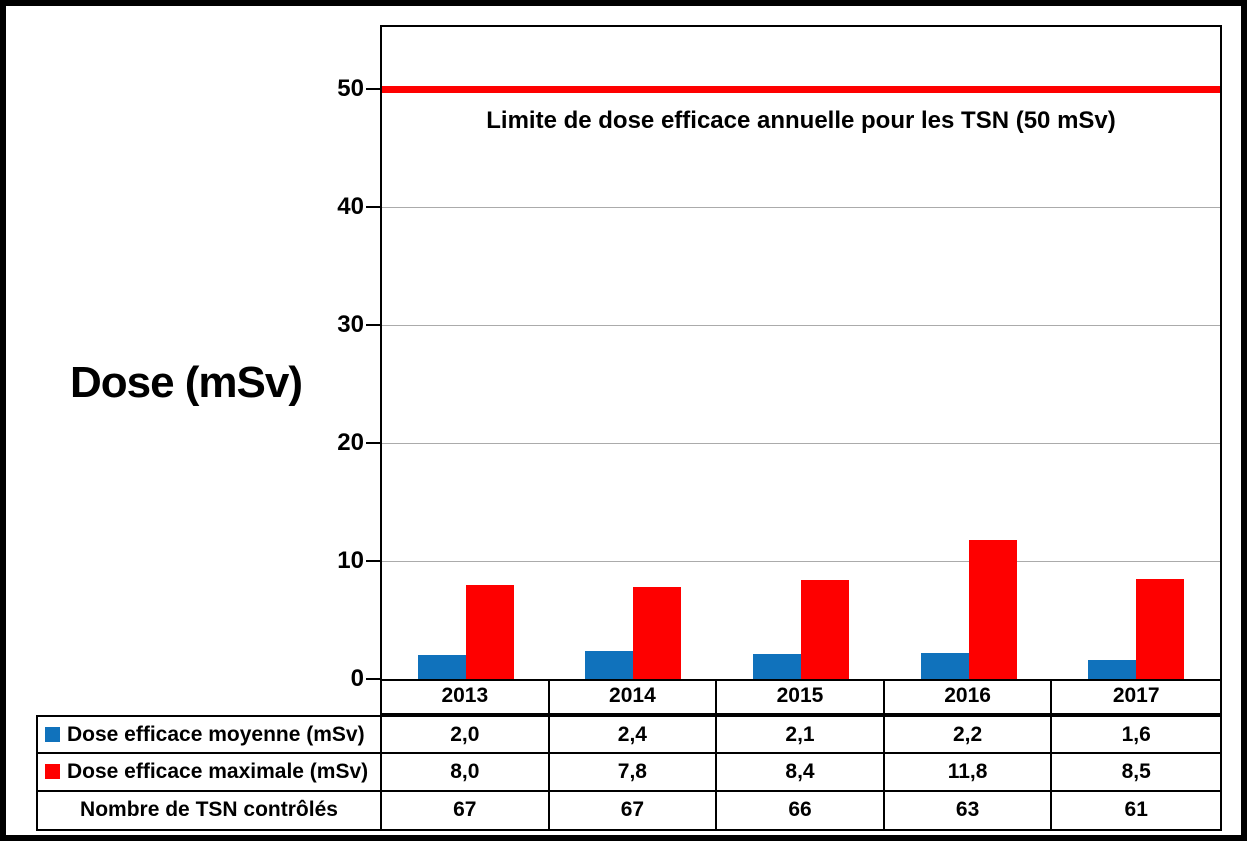 Image resolution: width=1247 pixels, height=841 pixels. I want to click on y-tick-label: 50, so click(350, 88).